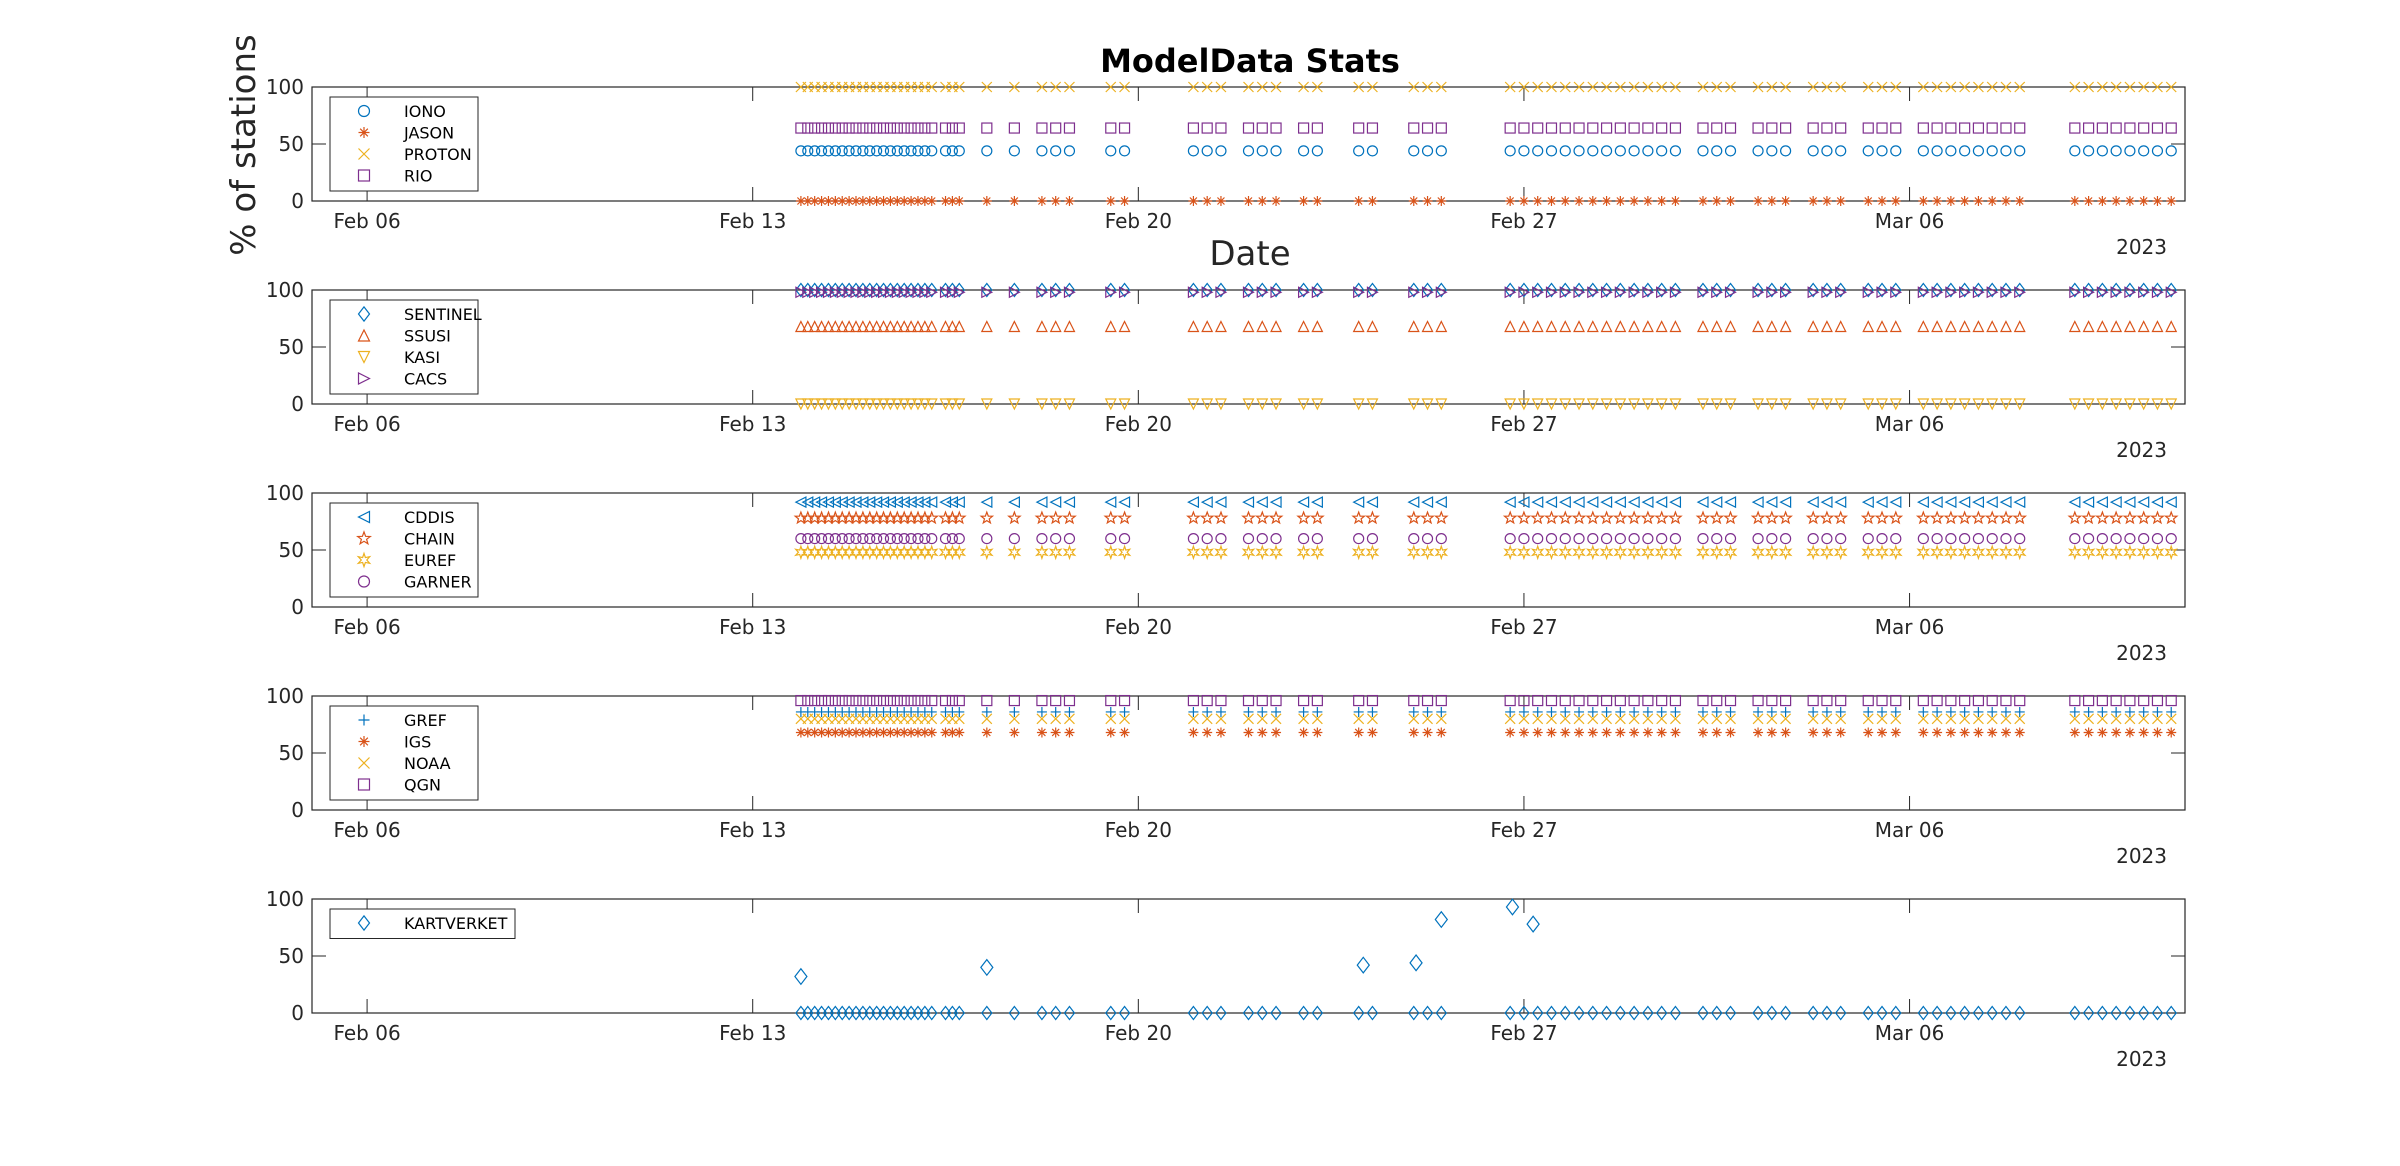  Describe the element at coordinates (244, 144) in the screenshot. I see `y-axis-label: % of stations` at that location.